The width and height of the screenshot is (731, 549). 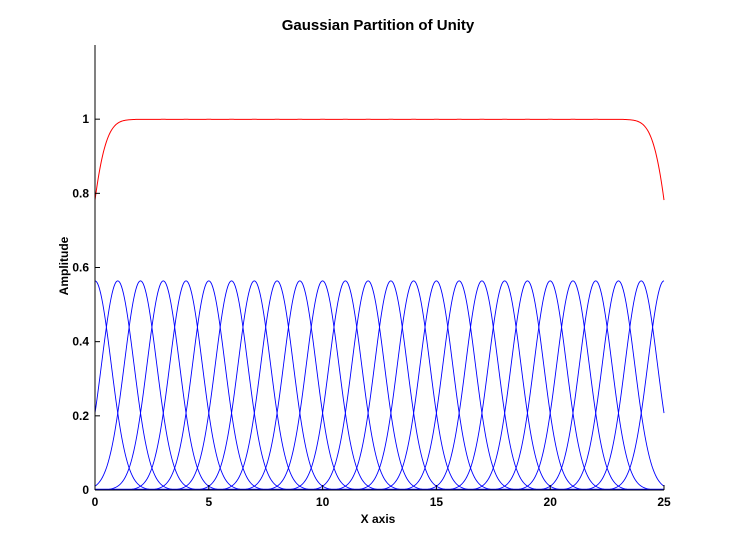 What do you see at coordinates (85, 490) in the screenshot?
I see `y-tick-label: 0` at bounding box center [85, 490].